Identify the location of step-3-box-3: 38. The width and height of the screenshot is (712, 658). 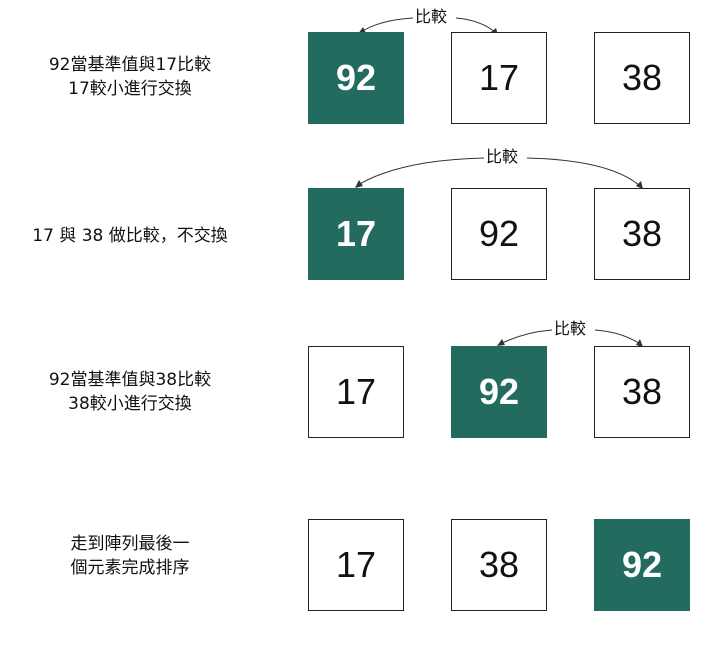
(642, 392).